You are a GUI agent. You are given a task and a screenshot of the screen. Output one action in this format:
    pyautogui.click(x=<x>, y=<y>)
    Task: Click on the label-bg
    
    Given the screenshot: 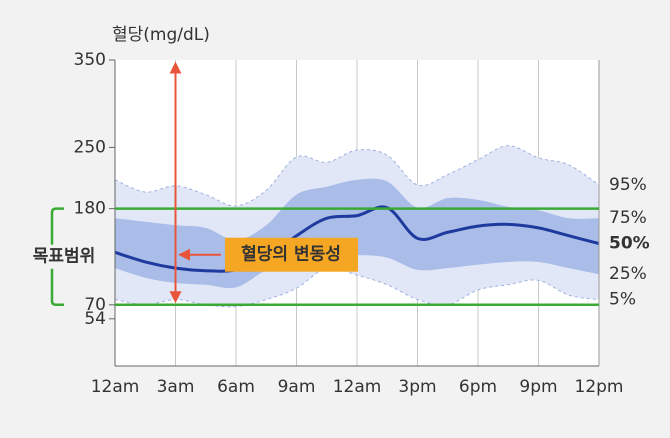 What is the action you would take?
    pyautogui.click(x=64, y=256)
    